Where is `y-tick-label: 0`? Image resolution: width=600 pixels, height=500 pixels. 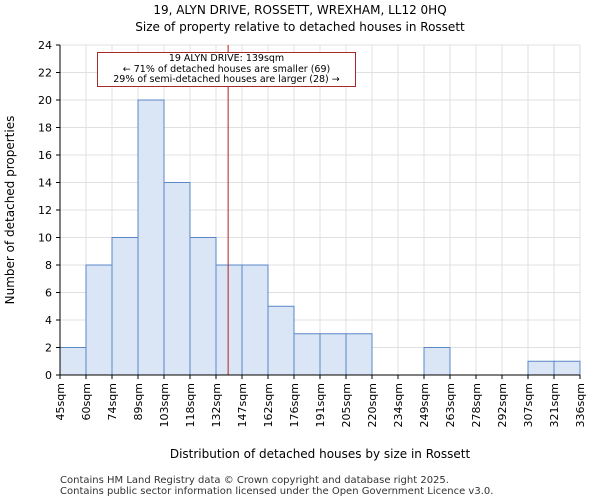 y-tick-label: 0 is located at coordinates (48, 375).